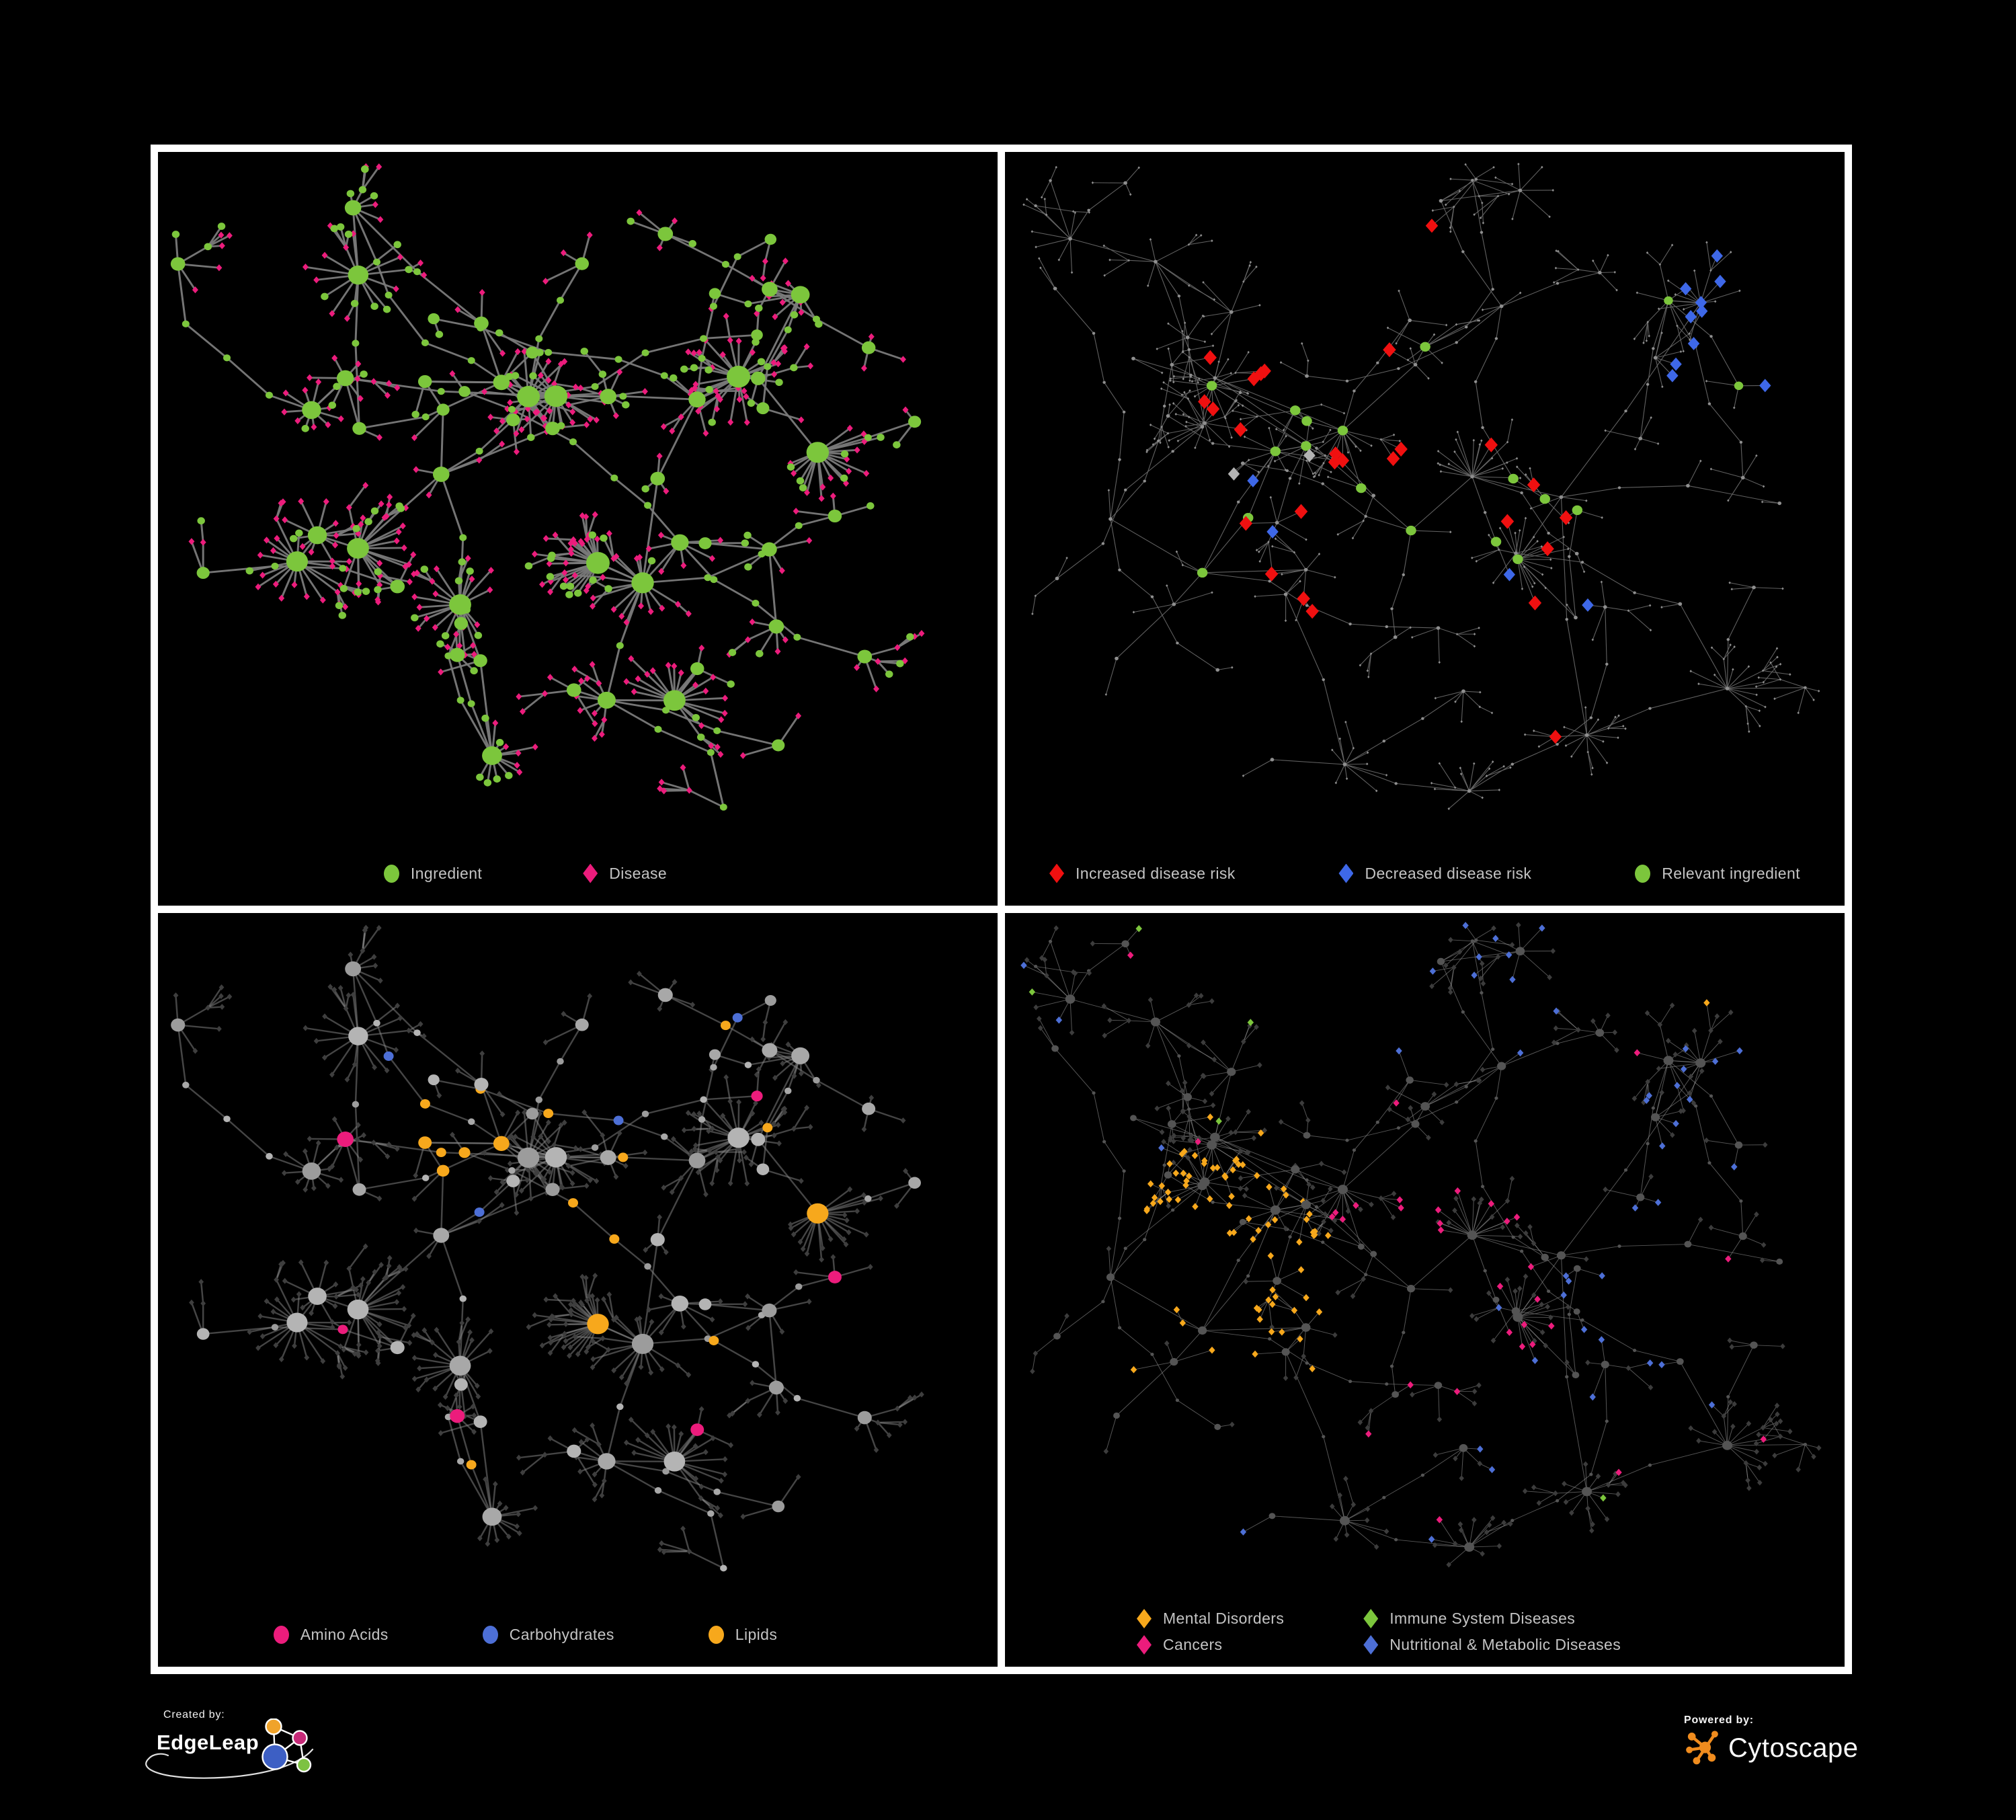 Image resolution: width=2016 pixels, height=1820 pixels. Describe the element at coordinates (1156, 873) in the screenshot. I see `legend-label-increased-risk: Increased disease risk` at that location.